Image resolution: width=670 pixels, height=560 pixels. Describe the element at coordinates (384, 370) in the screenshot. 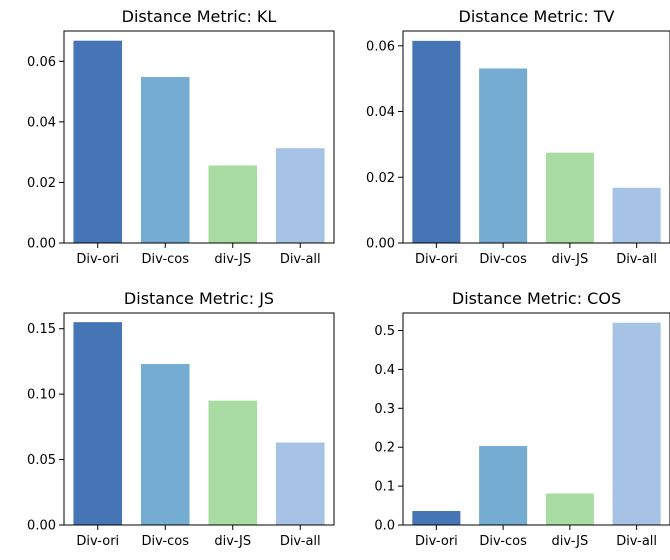

I see `y-tick-label: 0.4` at that location.